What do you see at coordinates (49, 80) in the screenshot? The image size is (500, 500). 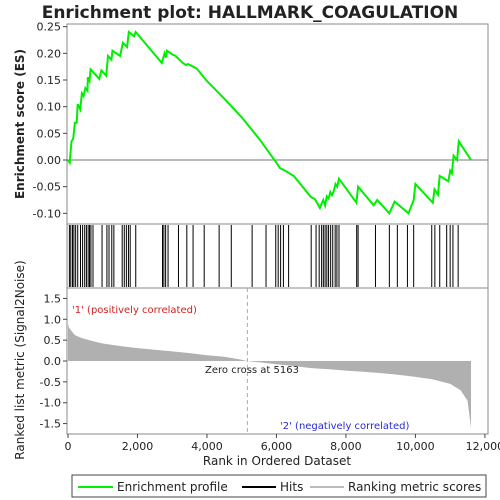 I see `es-y-tick-label: 0.15` at bounding box center [49, 80].